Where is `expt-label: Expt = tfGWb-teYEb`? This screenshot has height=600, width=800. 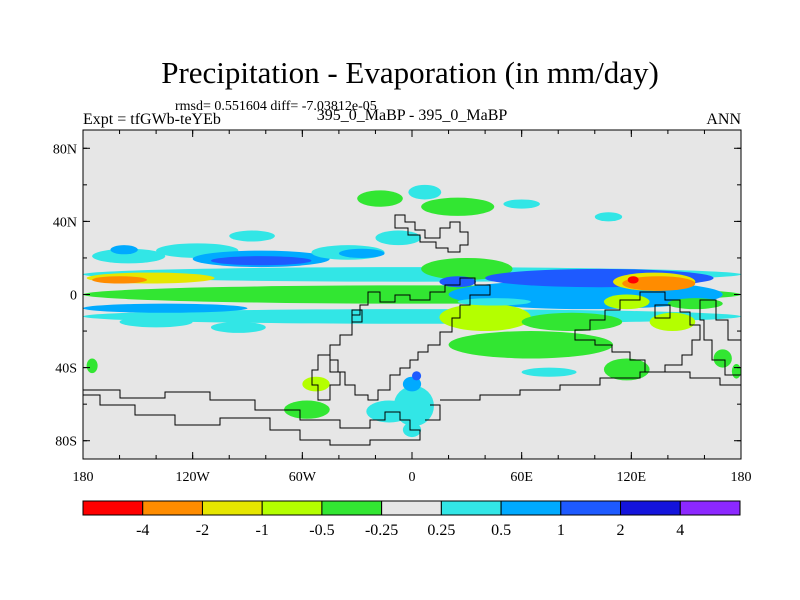 expt-label: Expt = tfGWb-teYEb is located at coordinates (152, 119).